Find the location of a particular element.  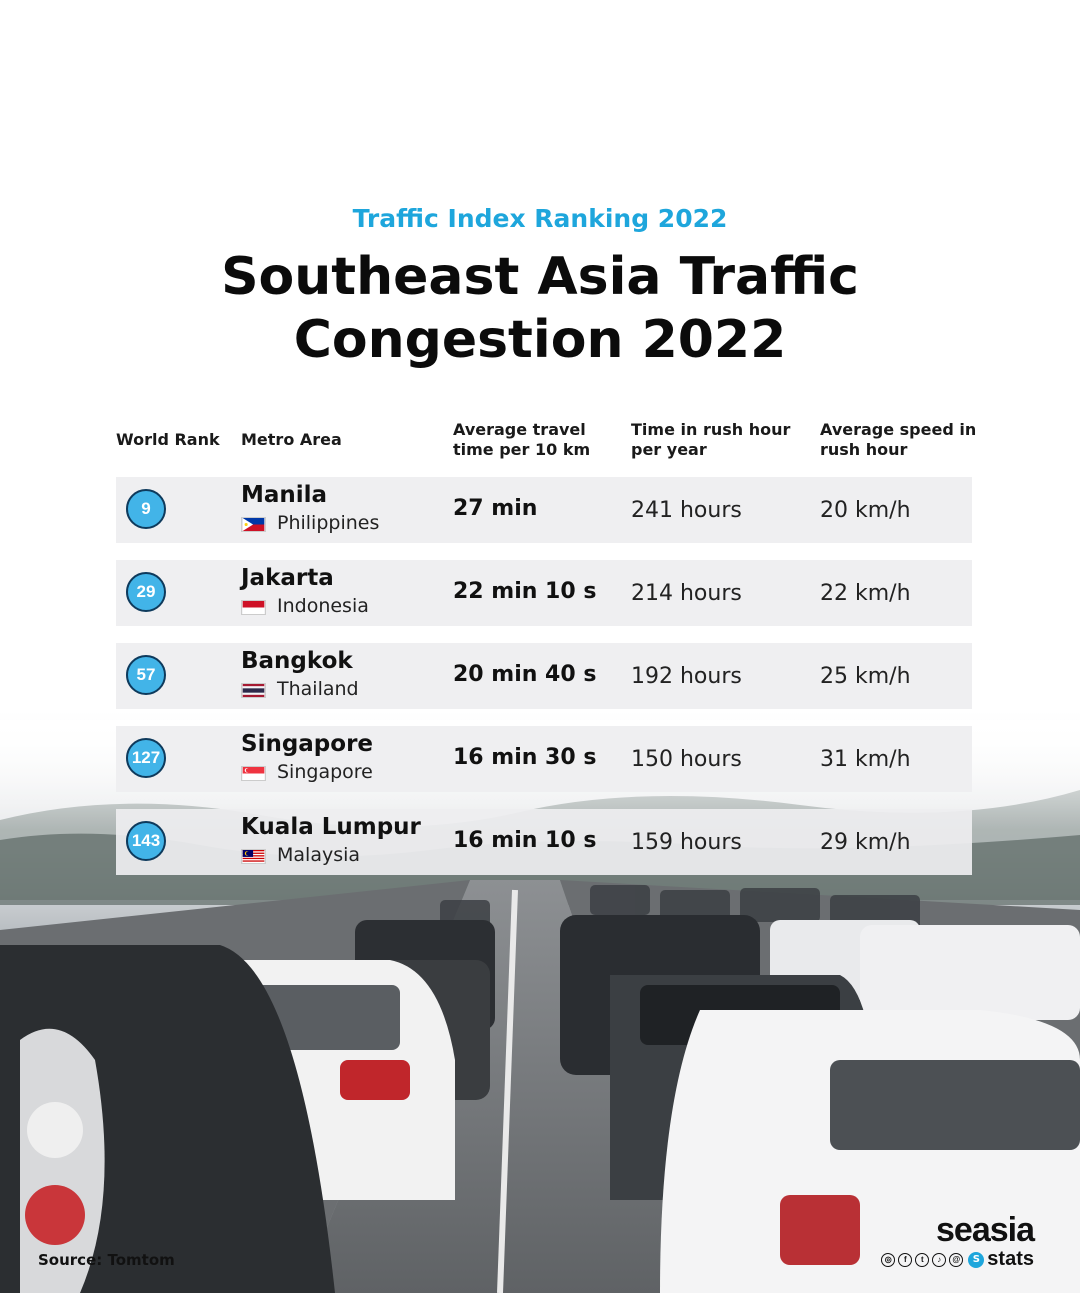

brand-social-row: ◎ f t ♪ @ S stats is located at coordinates (957, 1259).